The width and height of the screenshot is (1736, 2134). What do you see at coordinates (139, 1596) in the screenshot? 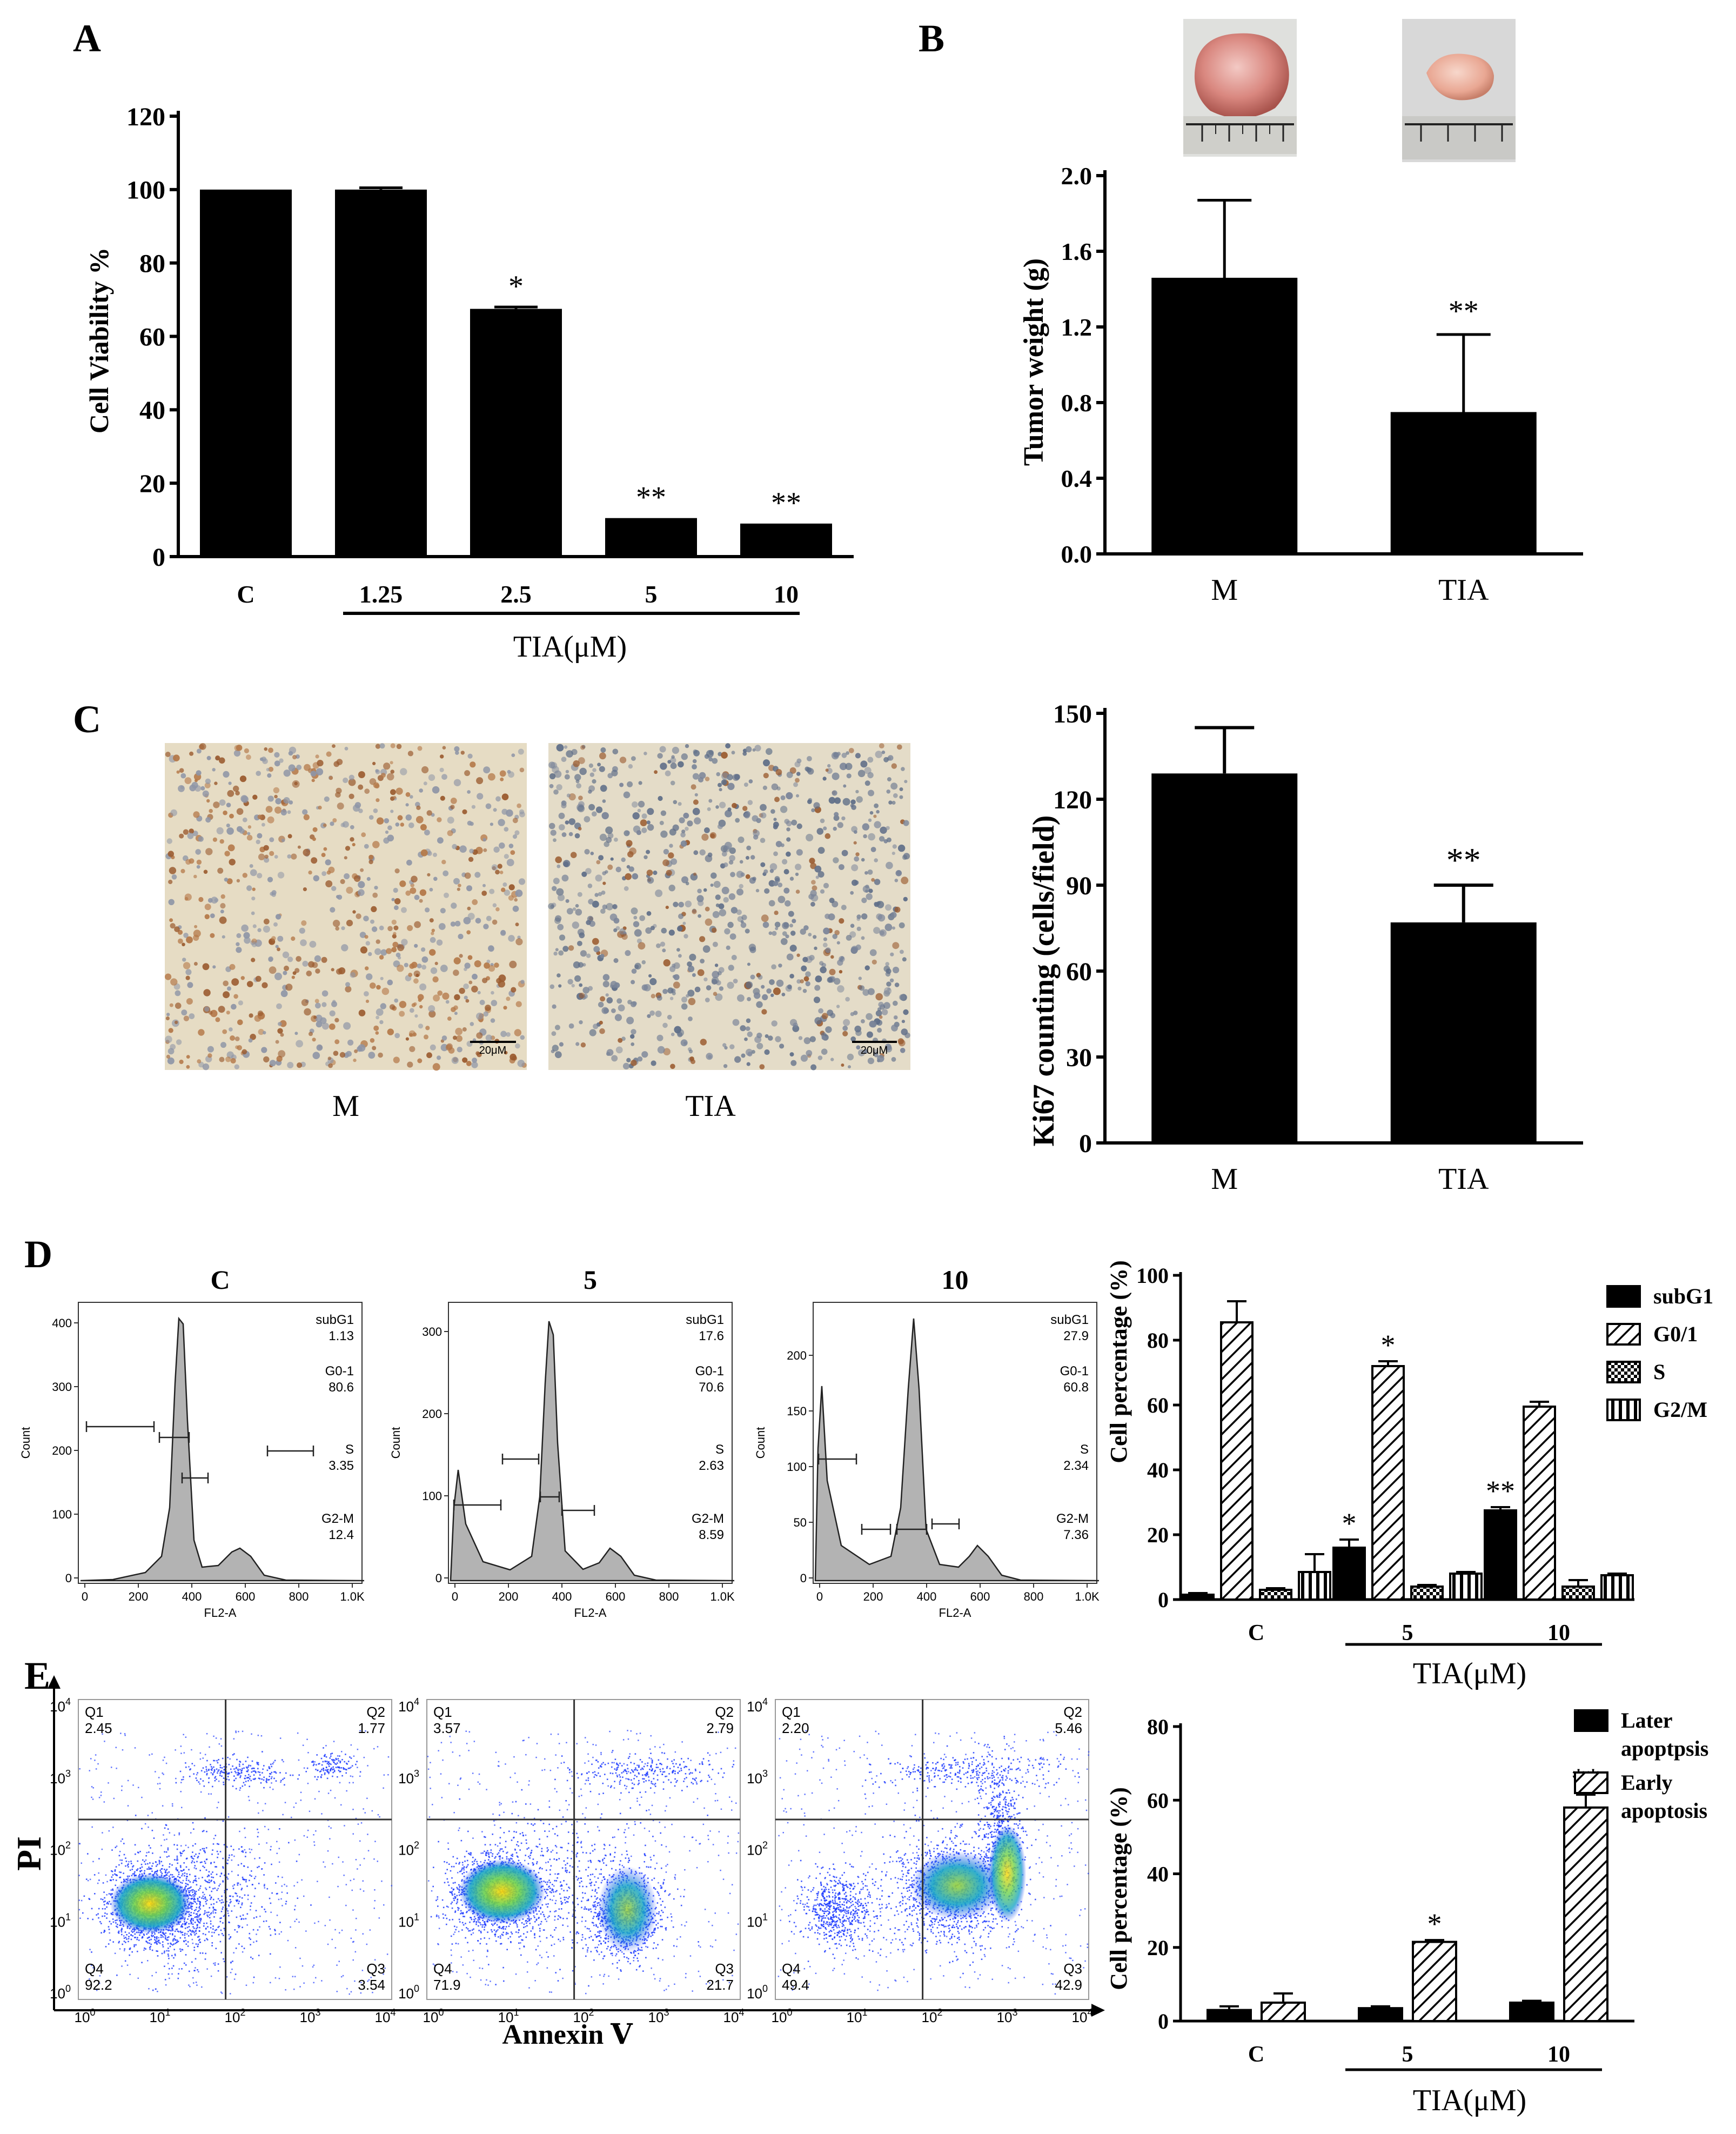
I see `hist-x-tick-label: 200` at bounding box center [139, 1596].